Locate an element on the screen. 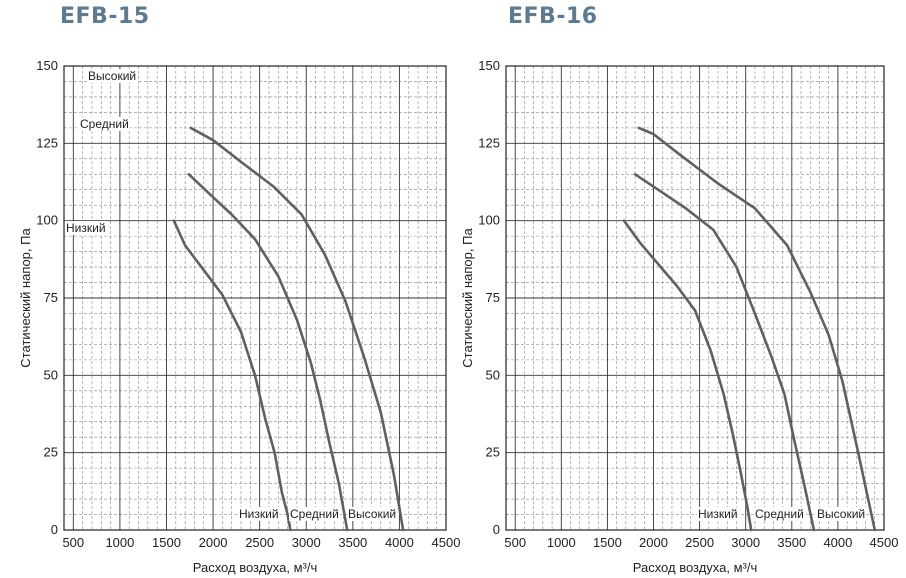  chart-2-curve-label: Средний is located at coordinates (779, 514).